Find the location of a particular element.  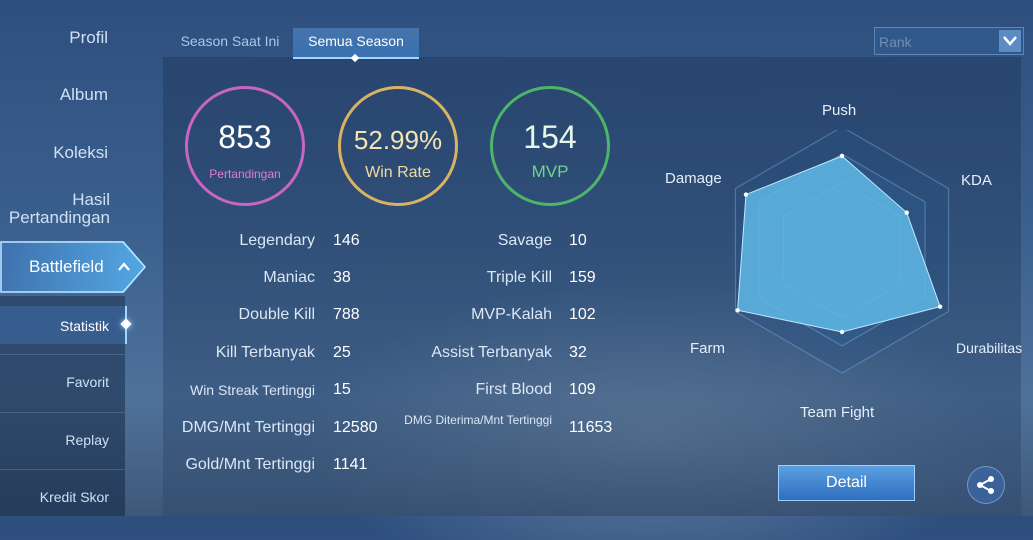

battlefield-label: Battlefield is located at coordinates (66, 266).